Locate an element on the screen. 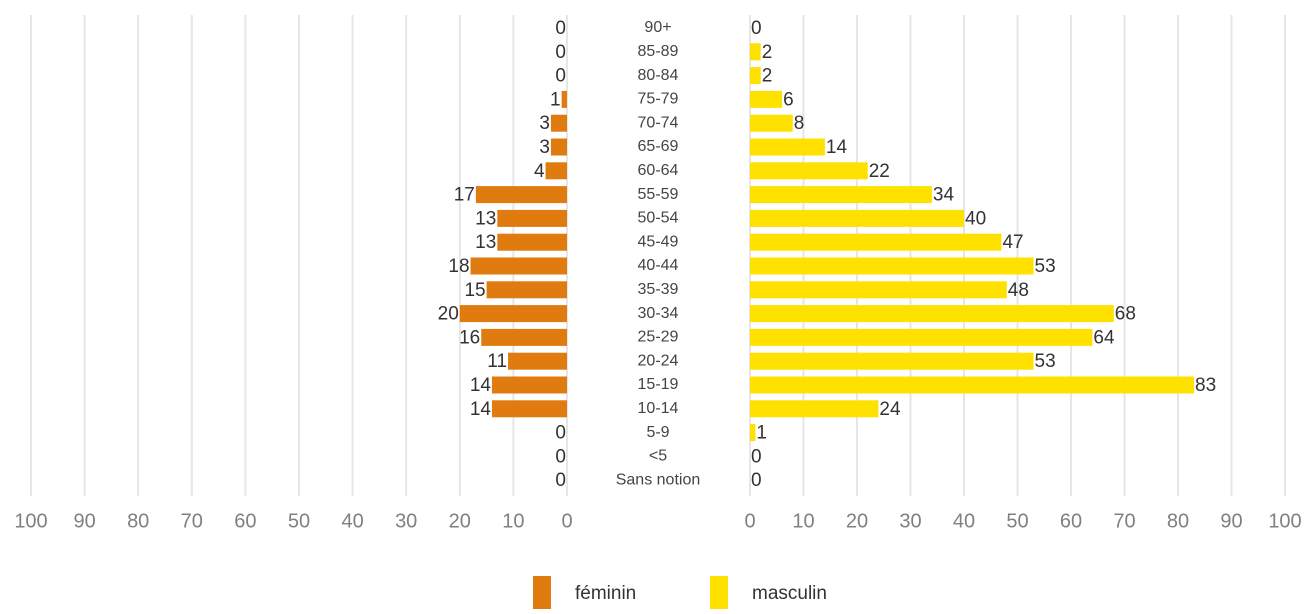 The height and width of the screenshot is (614, 1306). x-tick-label: 10 is located at coordinates (513, 521).